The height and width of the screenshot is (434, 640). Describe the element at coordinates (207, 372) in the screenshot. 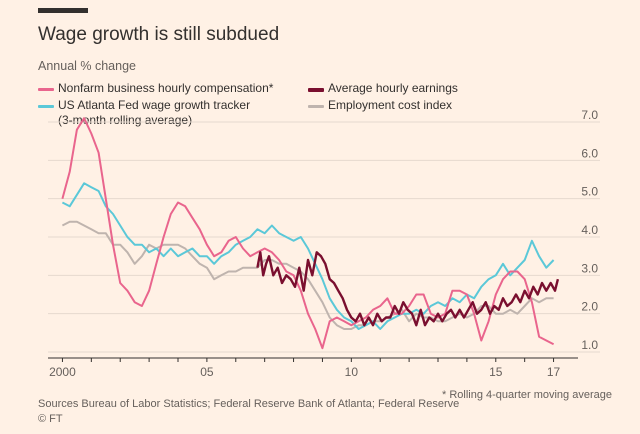

I see `x-tick-label: 05` at that location.